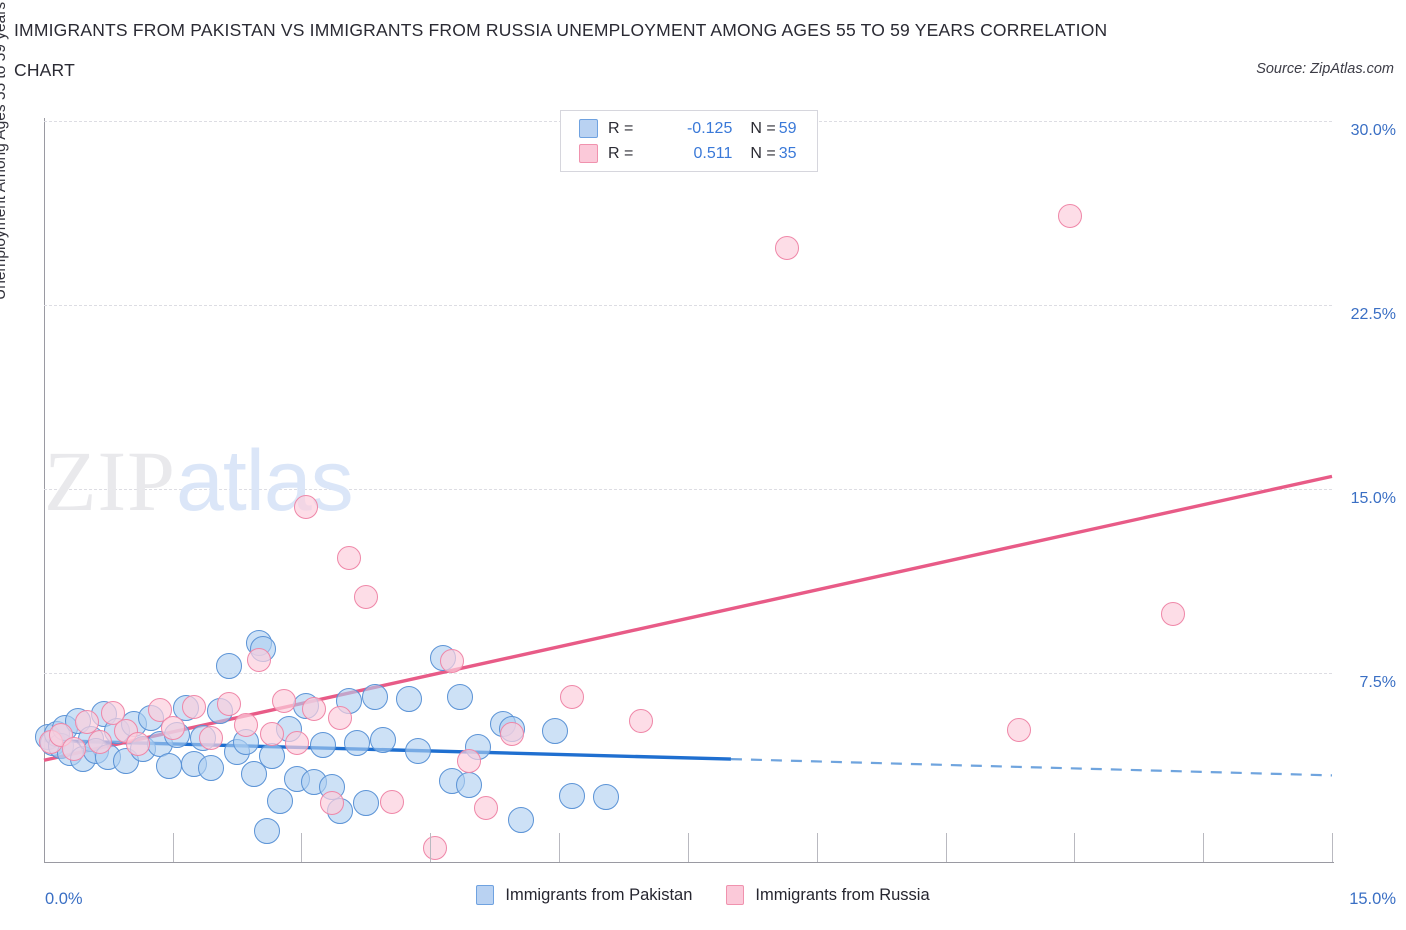 This screenshot has width=1406, height=930. Describe the element at coordinates (4, 150) in the screenshot. I see `y-axis-title: Unemployment Among Ages 55 to 59 years` at that location.